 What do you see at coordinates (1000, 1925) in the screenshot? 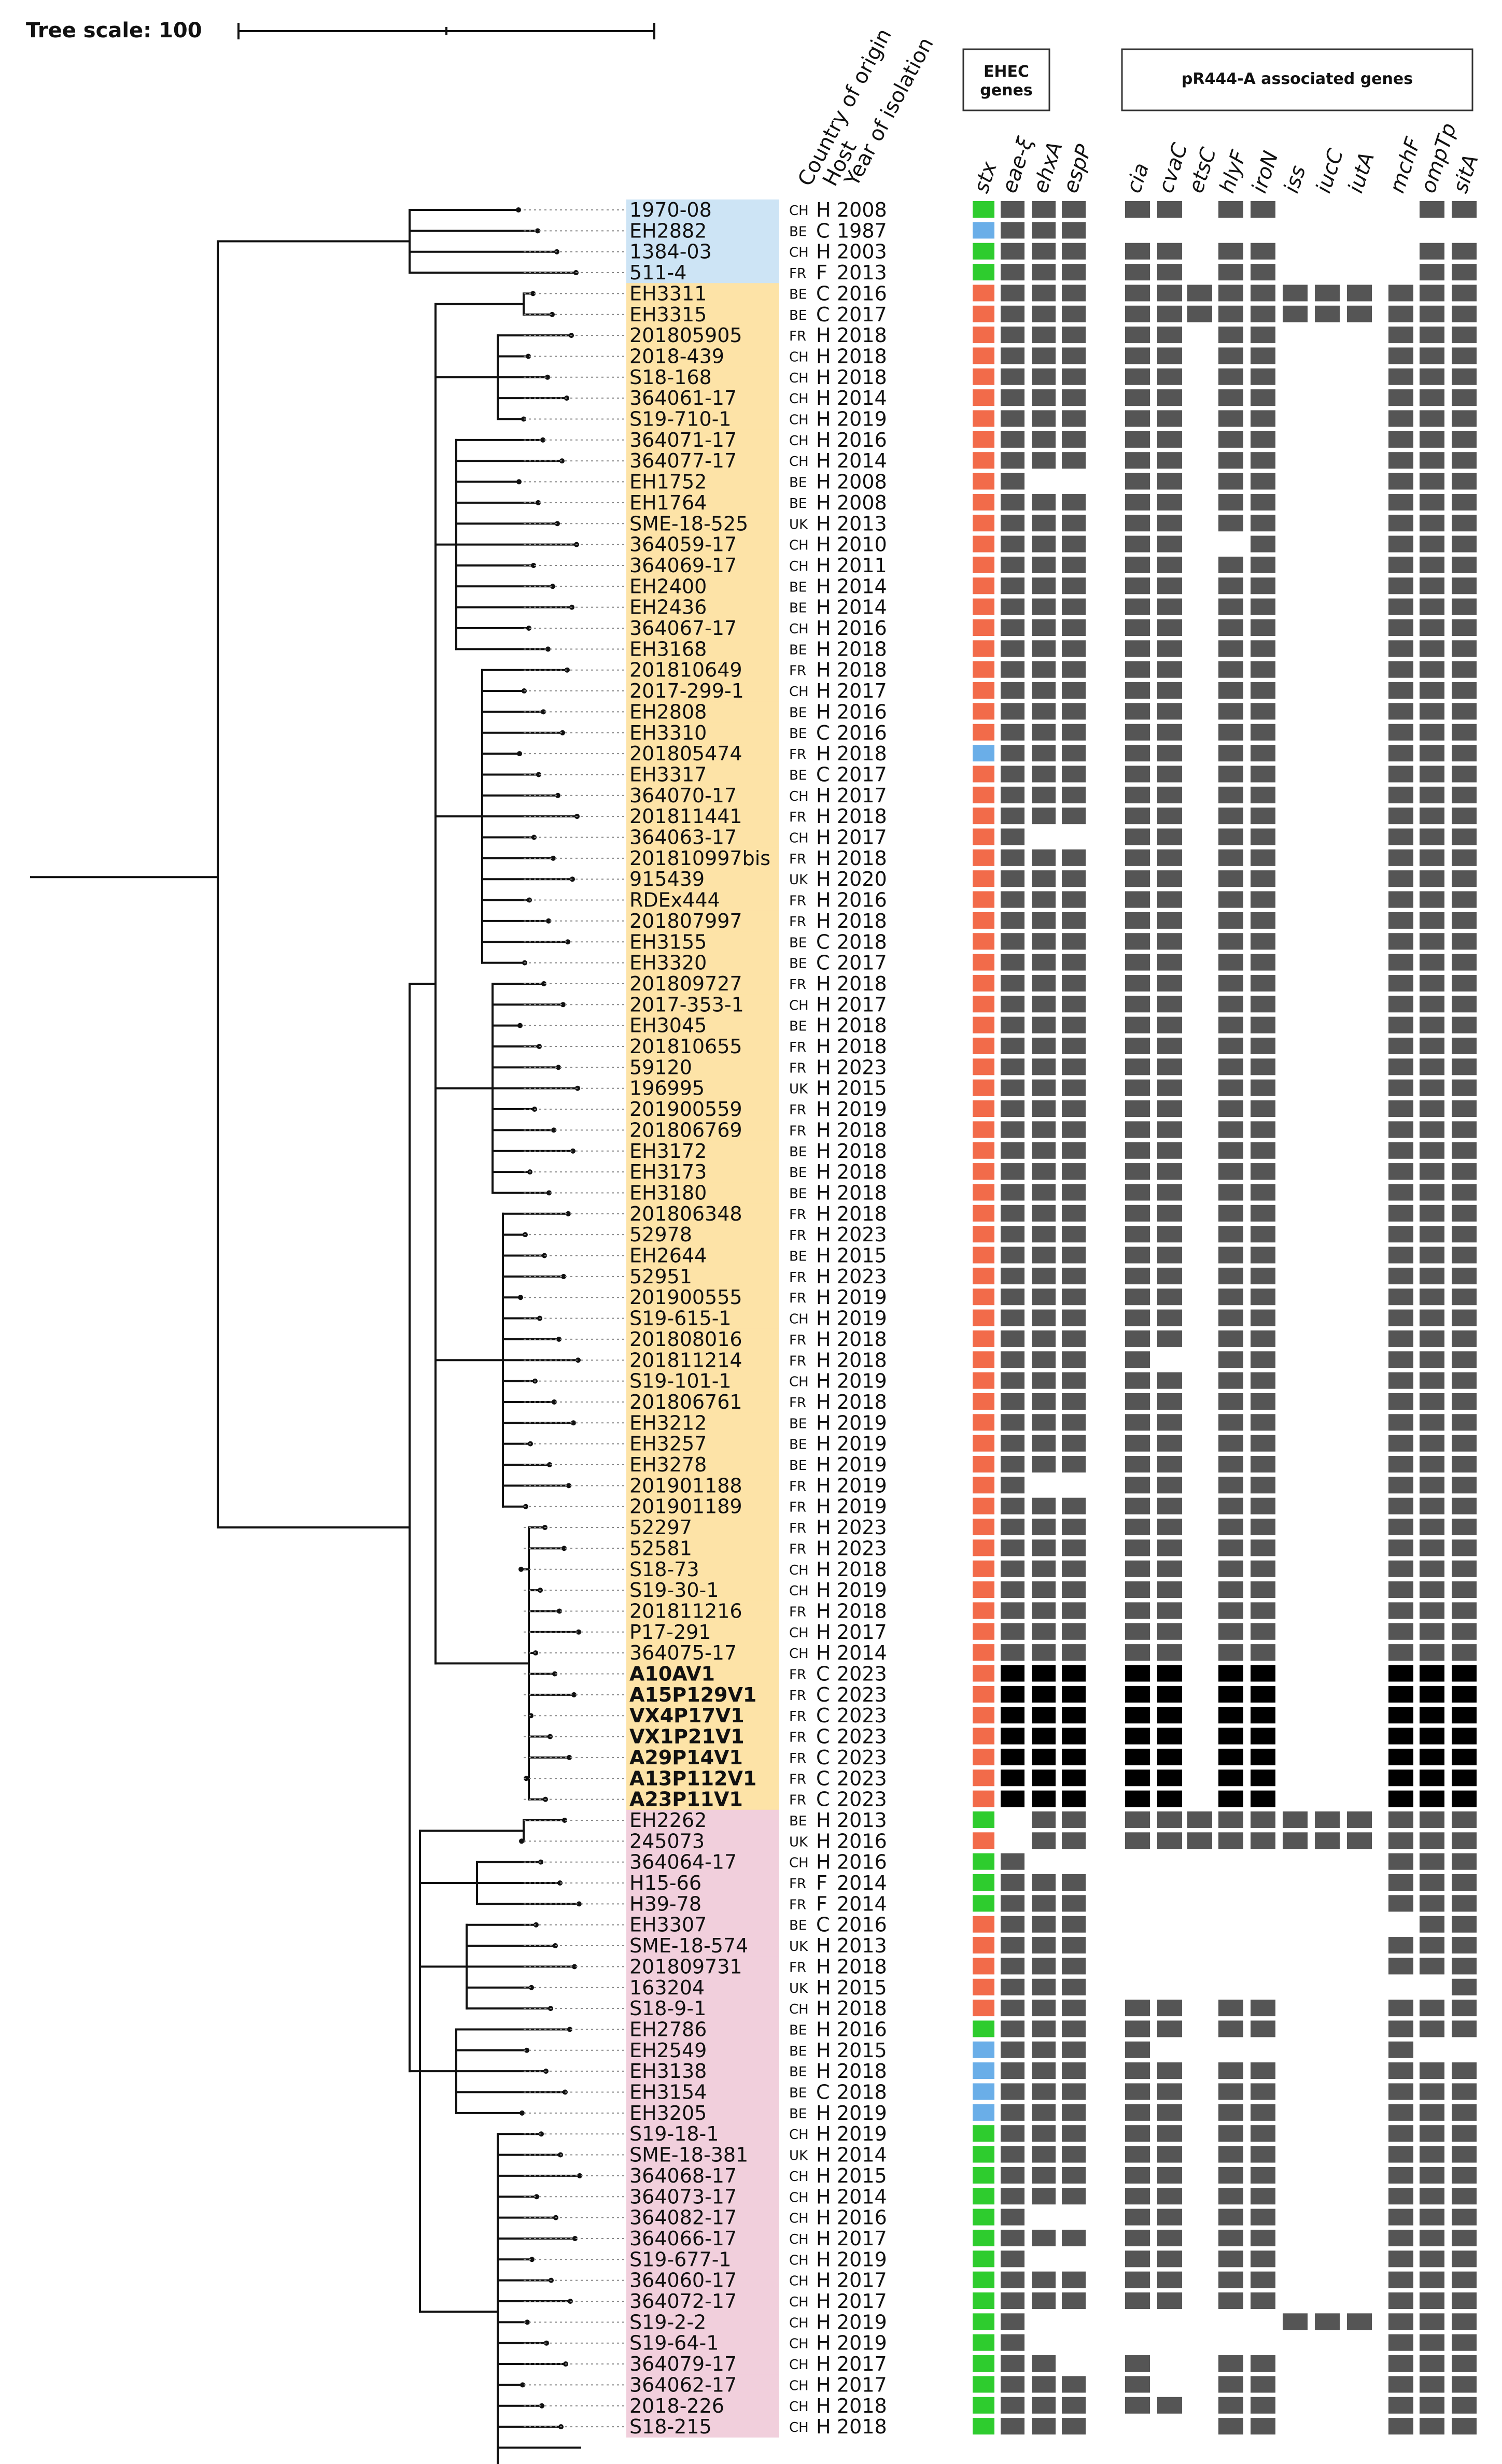
I see `isolate-row: EH3307 BE C 2016` at bounding box center [1000, 1925].